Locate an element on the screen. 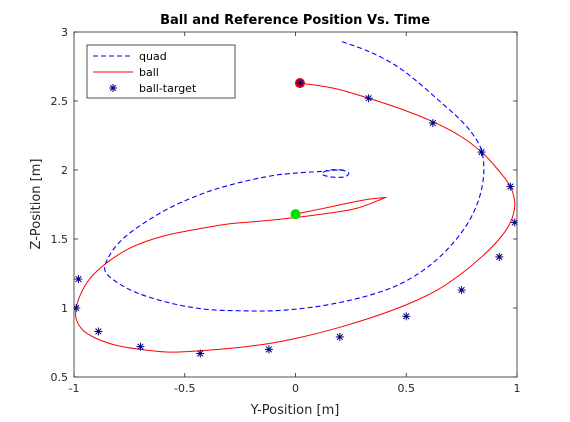 The height and width of the screenshot is (422, 570). y-tick-label: 1 is located at coordinates (64, 308).